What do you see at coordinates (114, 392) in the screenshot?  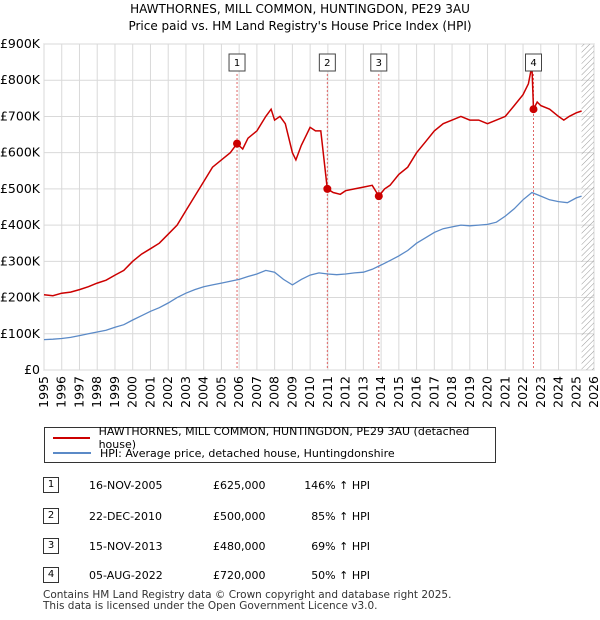 I see `x-tick-label: 1999` at bounding box center [114, 392].